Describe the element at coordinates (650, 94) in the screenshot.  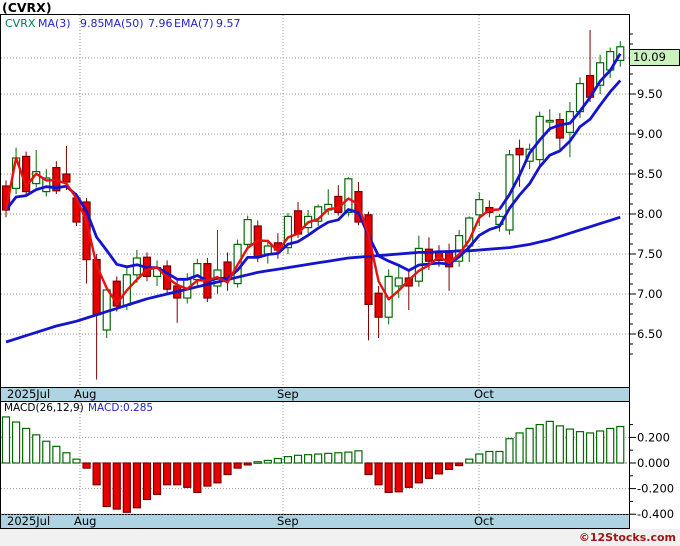
I see `price-tick-label: 9.50` at that location.